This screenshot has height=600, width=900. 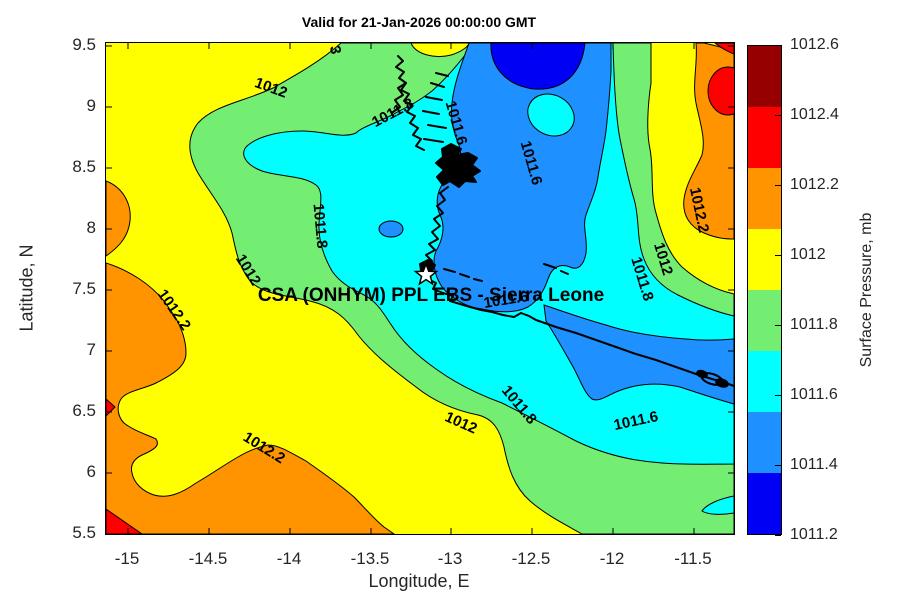 I want to click on contour-band-cyan-indent, so click(x=551, y=115).